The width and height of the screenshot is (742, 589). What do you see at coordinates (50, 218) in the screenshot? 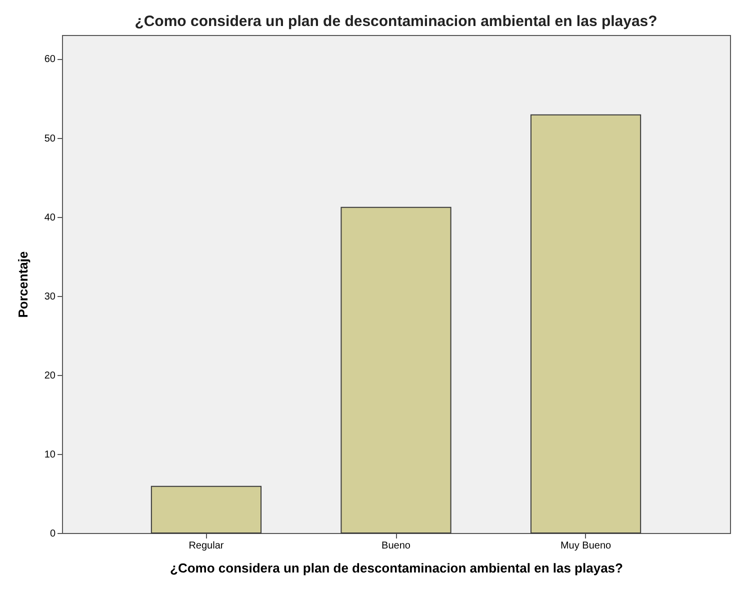
I see `y-tick-label: 40` at bounding box center [50, 218].